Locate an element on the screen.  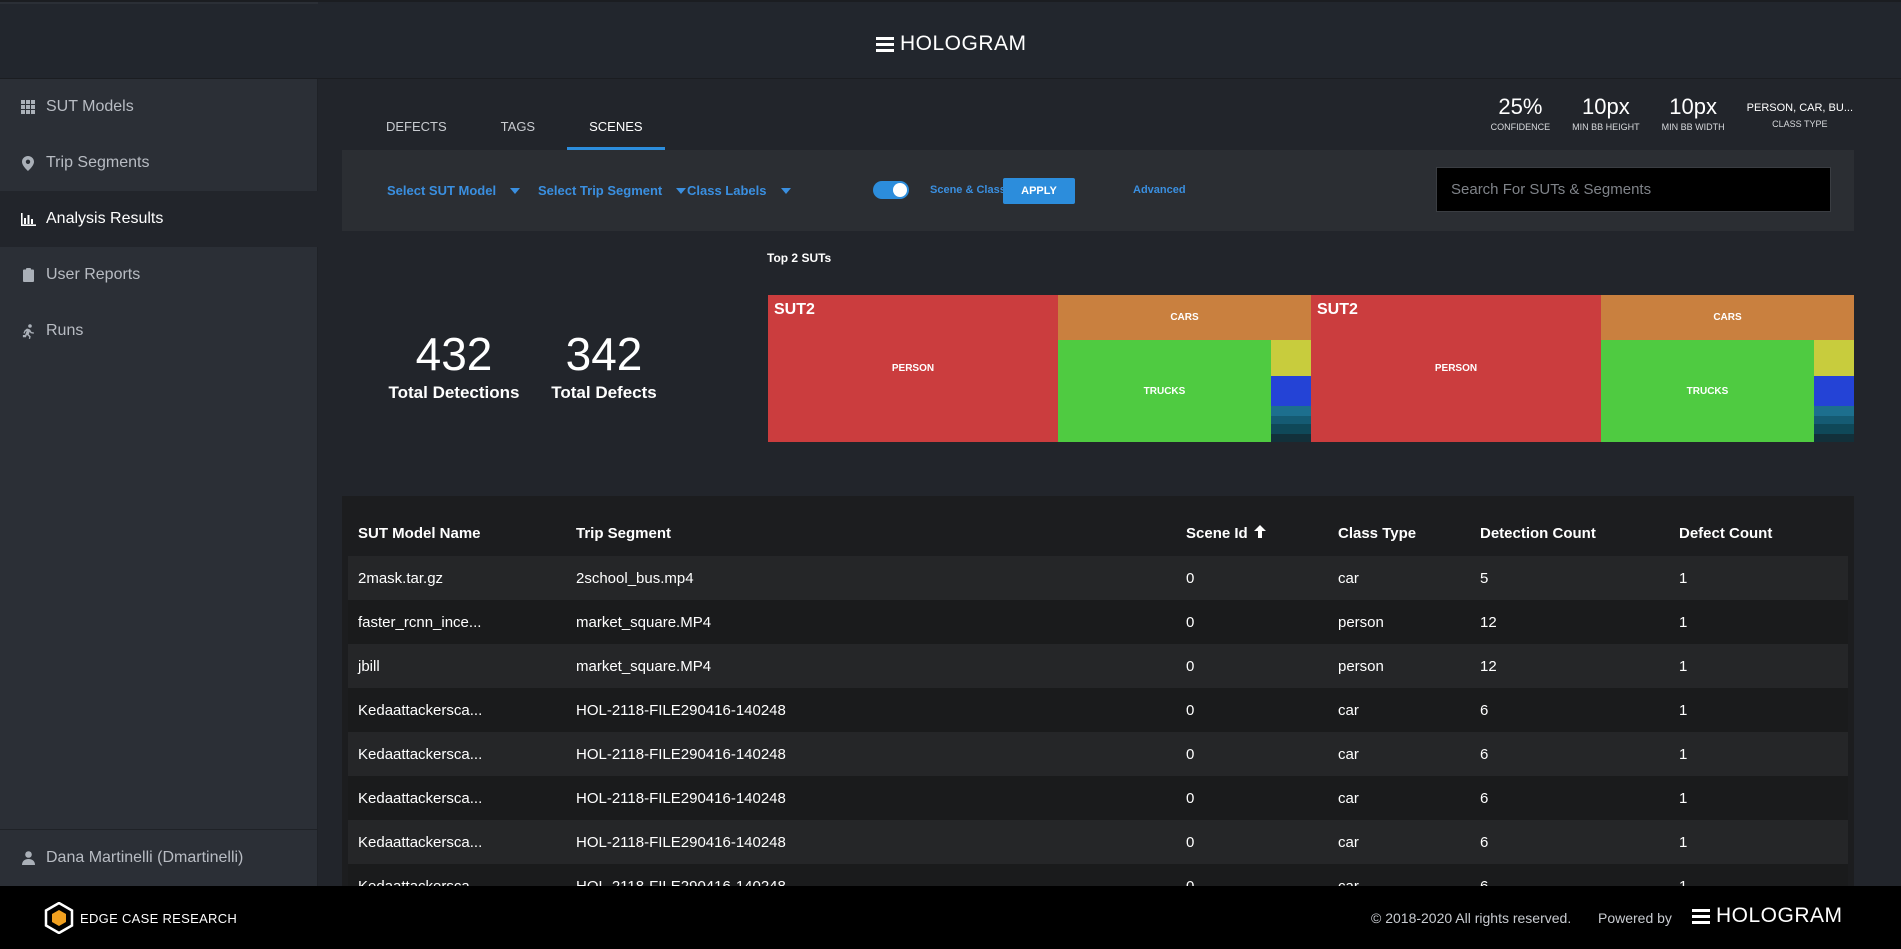
bar-chart-icon is located at coordinates (28, 219).